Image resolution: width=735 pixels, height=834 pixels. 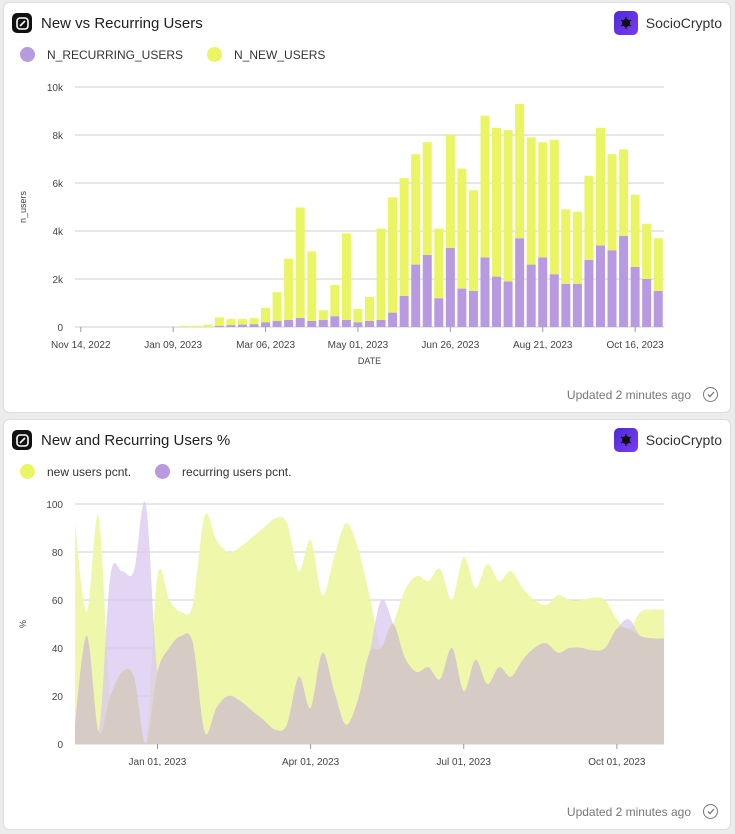 I want to click on y-tick-label: 20, so click(x=58, y=697).